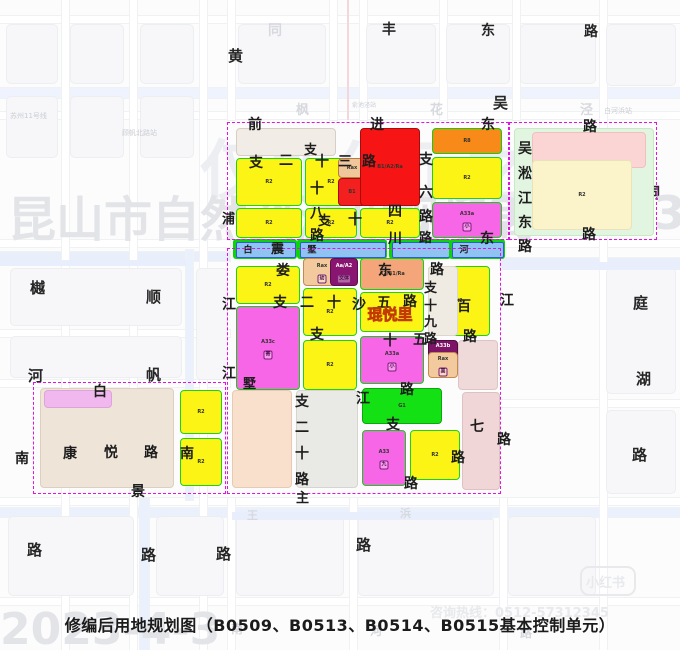 This screenshot has width=680, height=650. What do you see at coordinates (154, 297) in the screenshot?
I see `base-map-label: 顺` at bounding box center [154, 297].